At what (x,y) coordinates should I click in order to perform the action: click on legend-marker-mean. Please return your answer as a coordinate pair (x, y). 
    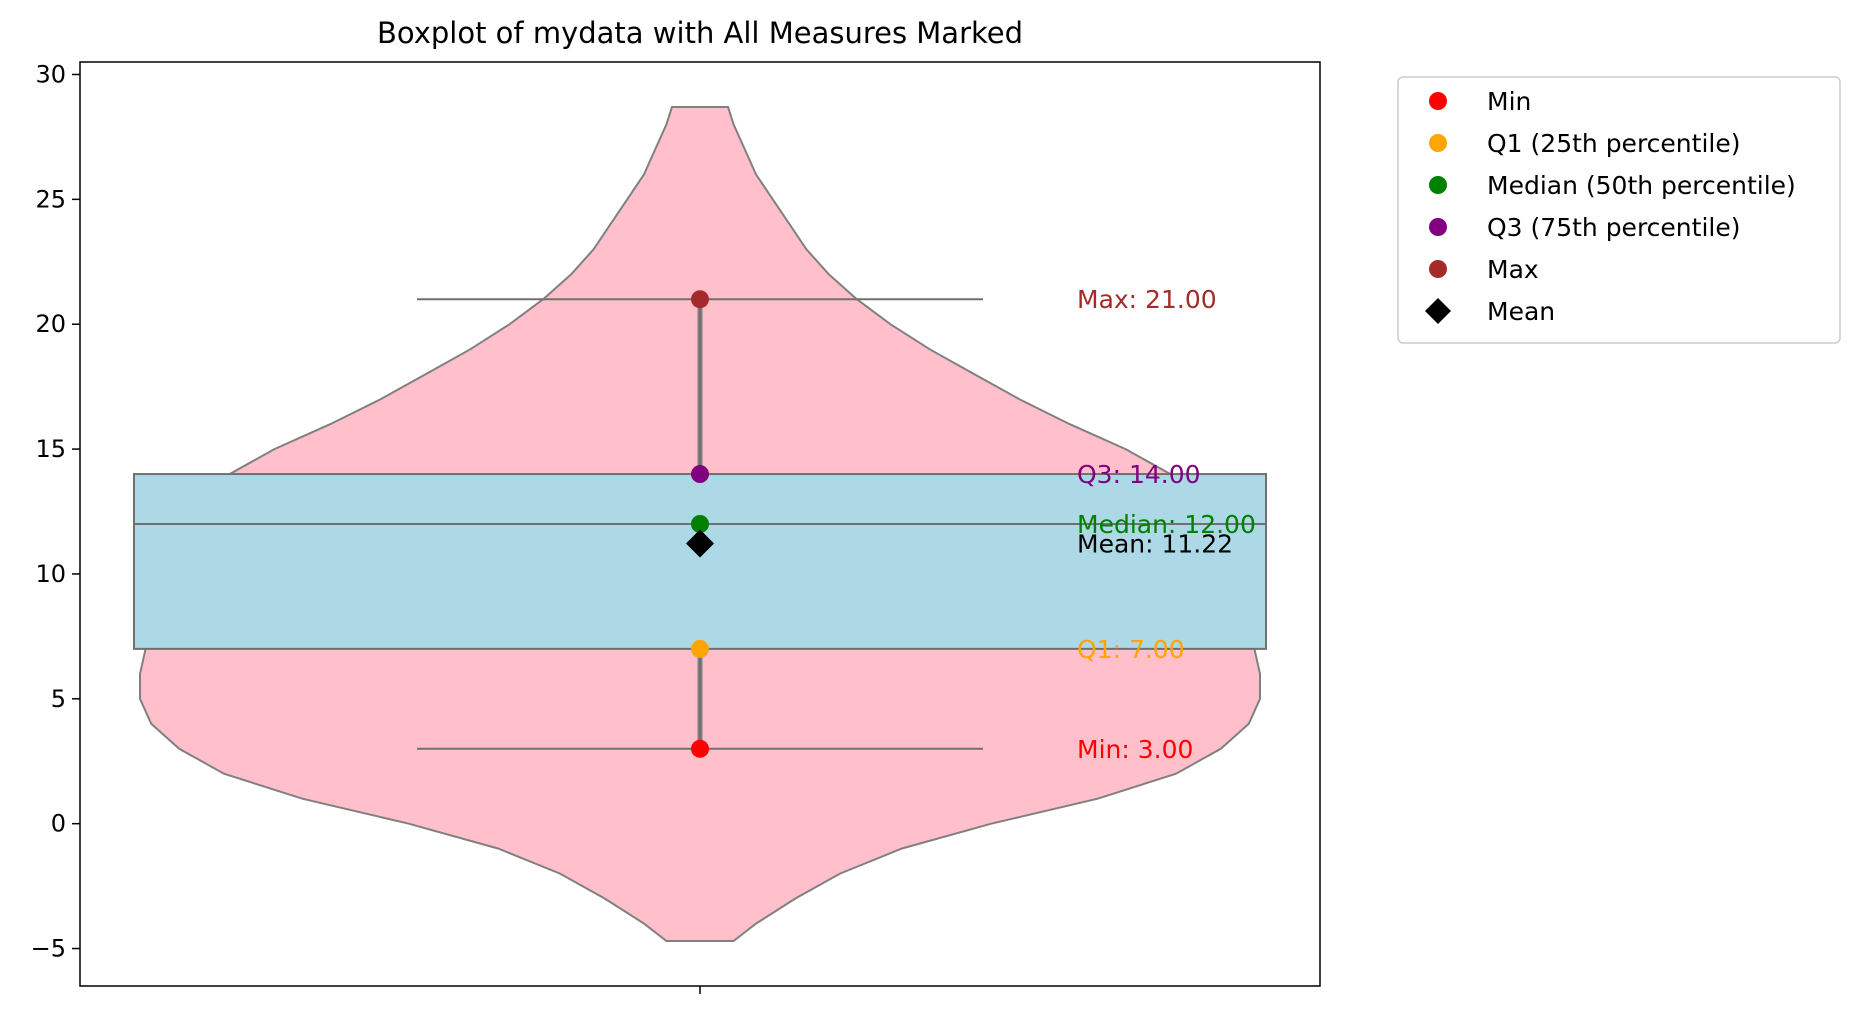
    Looking at the image, I should click on (1438, 311).